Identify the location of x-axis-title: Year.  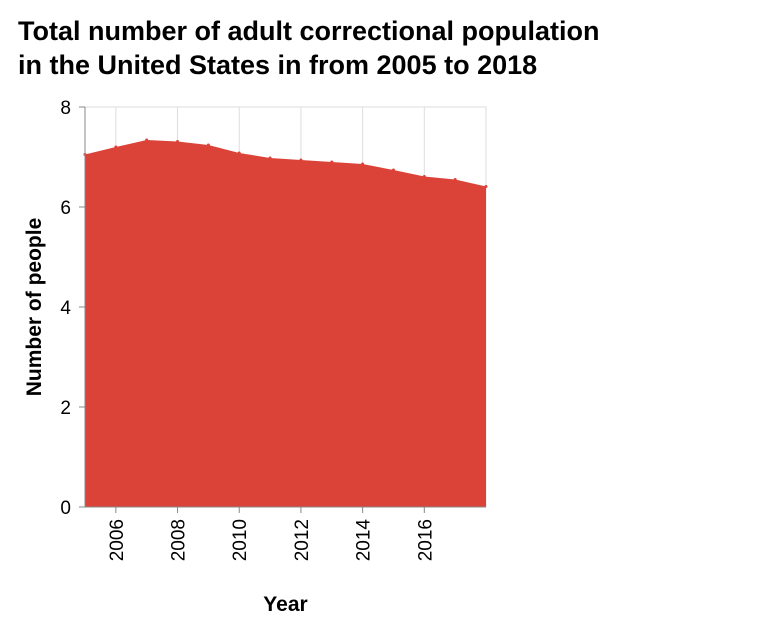
(285, 604).